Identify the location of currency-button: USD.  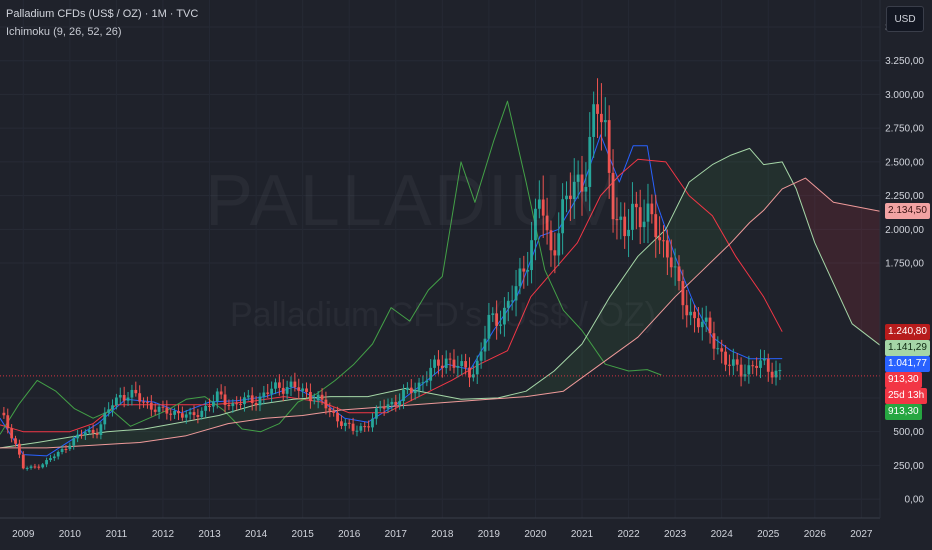
(905, 19).